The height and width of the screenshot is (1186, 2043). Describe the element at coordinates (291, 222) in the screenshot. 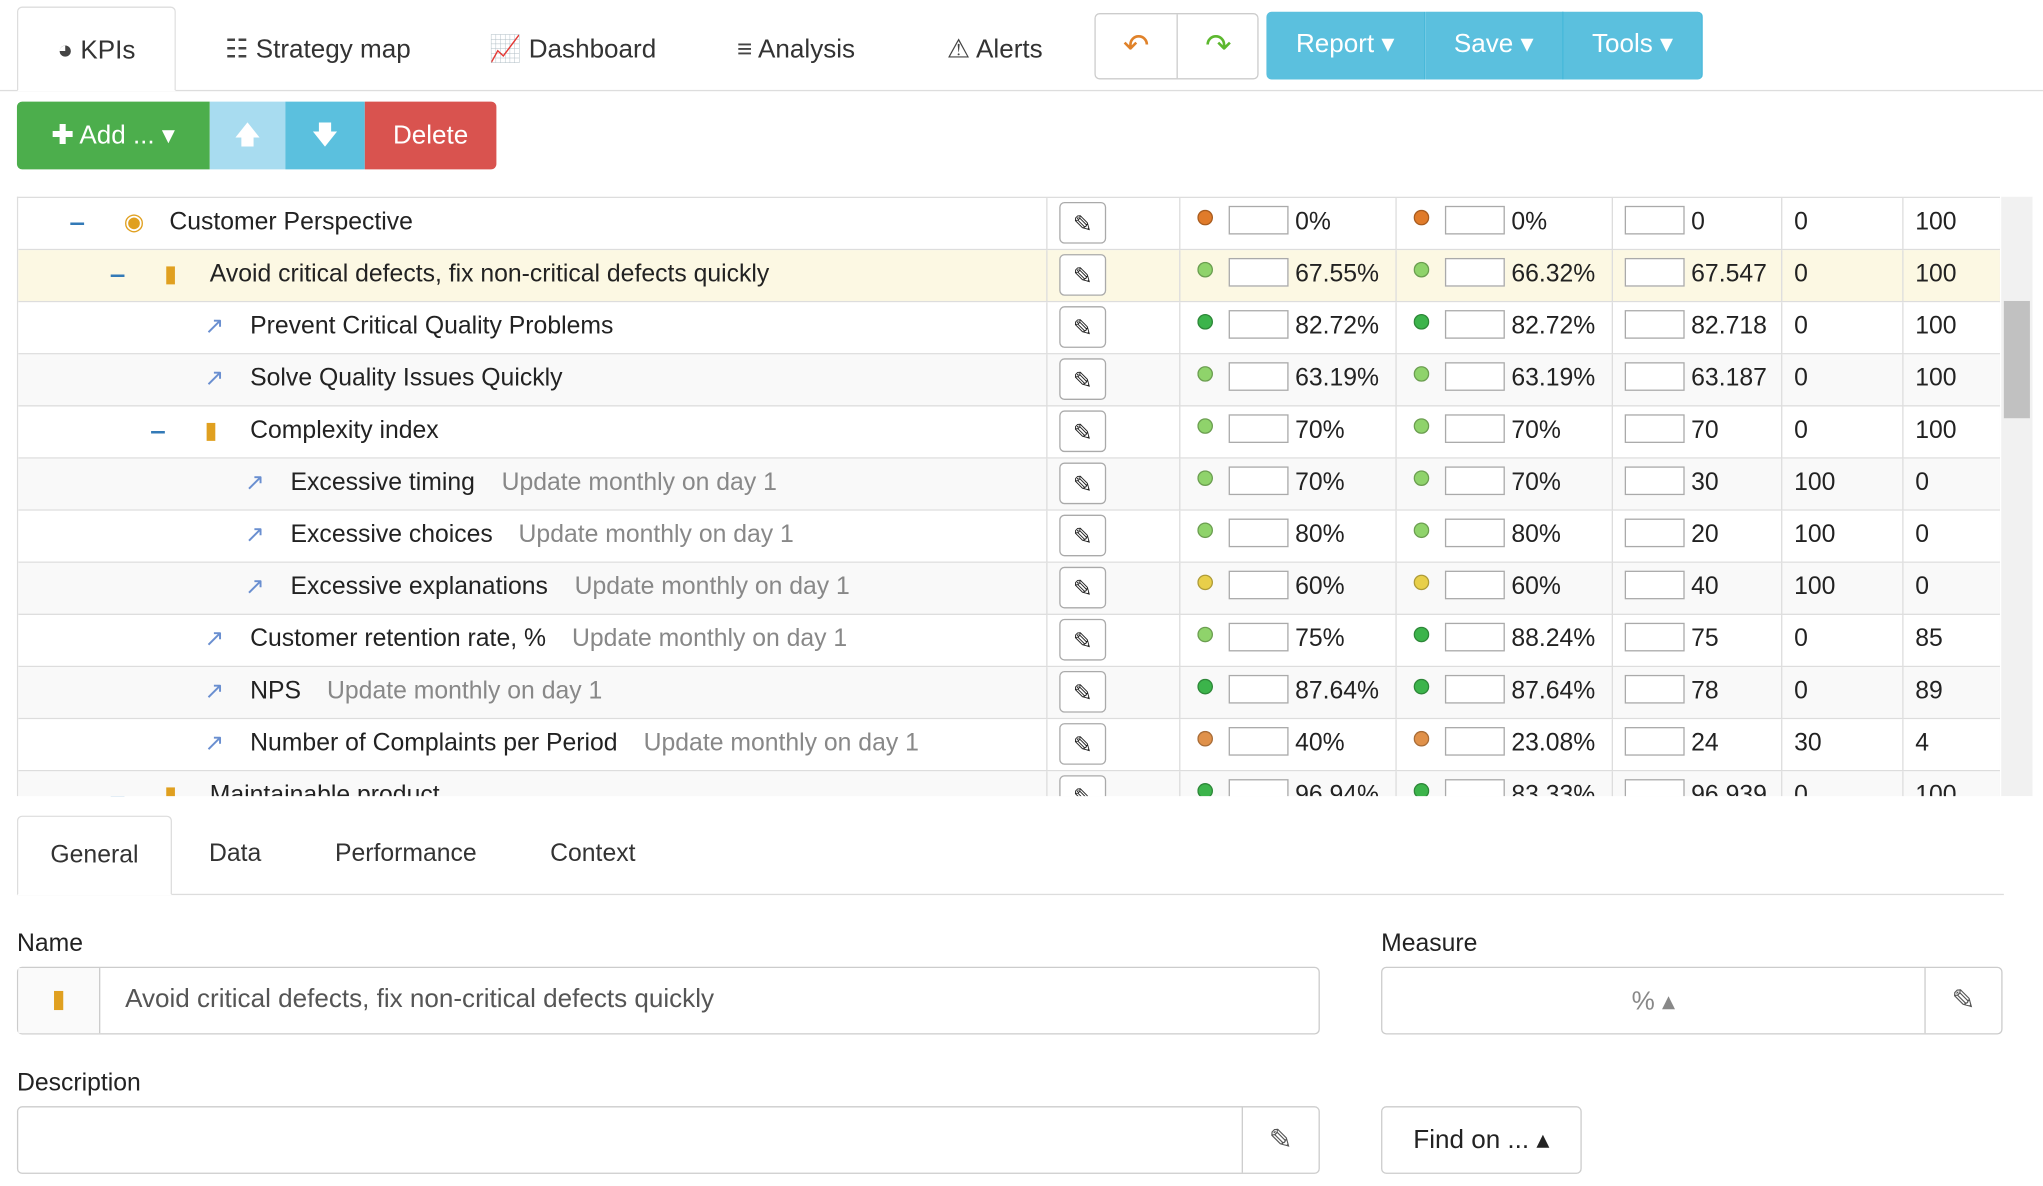

I see `kpi-name: Customer Perspective` at that location.